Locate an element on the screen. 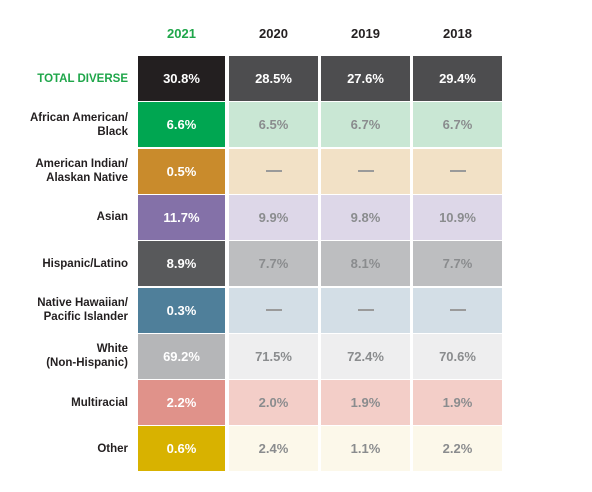 The width and height of the screenshot is (592, 492). row-label-asian: Asian is located at coordinates (64, 217).